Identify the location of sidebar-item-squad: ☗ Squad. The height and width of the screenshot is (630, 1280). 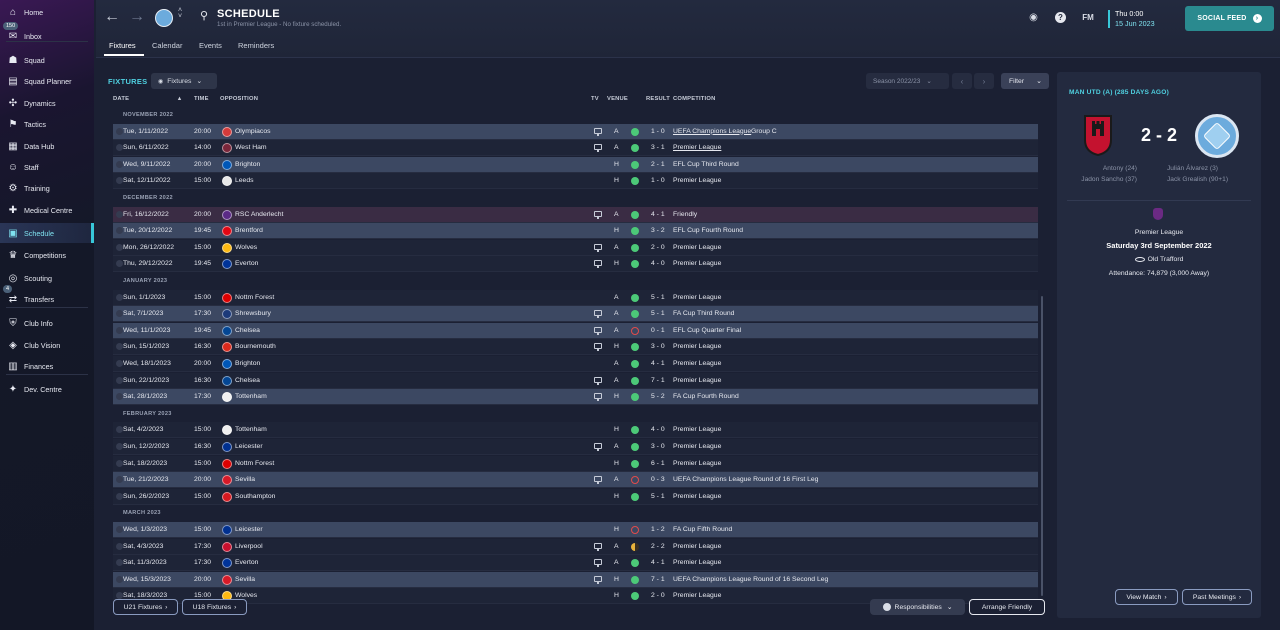
(47, 60).